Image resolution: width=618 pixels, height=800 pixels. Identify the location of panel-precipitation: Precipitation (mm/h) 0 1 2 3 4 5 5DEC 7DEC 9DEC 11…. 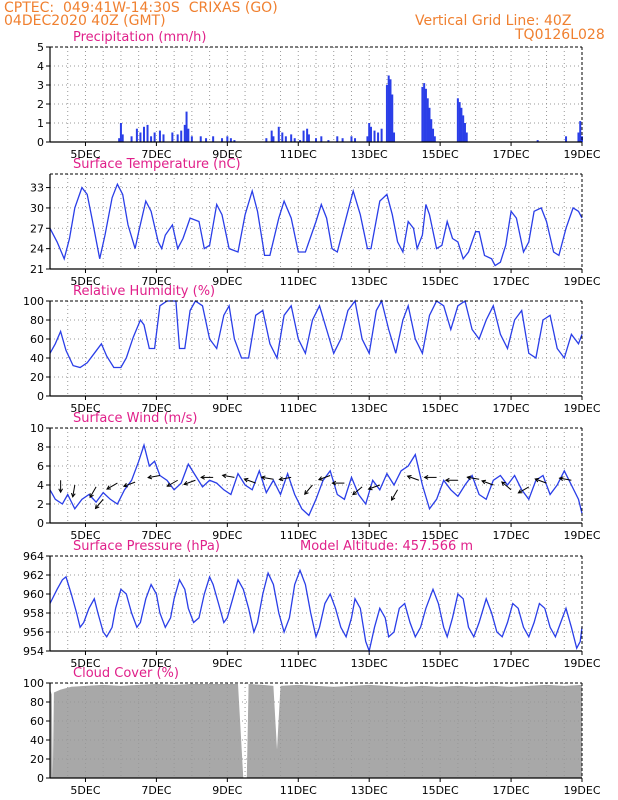
(319, 95).